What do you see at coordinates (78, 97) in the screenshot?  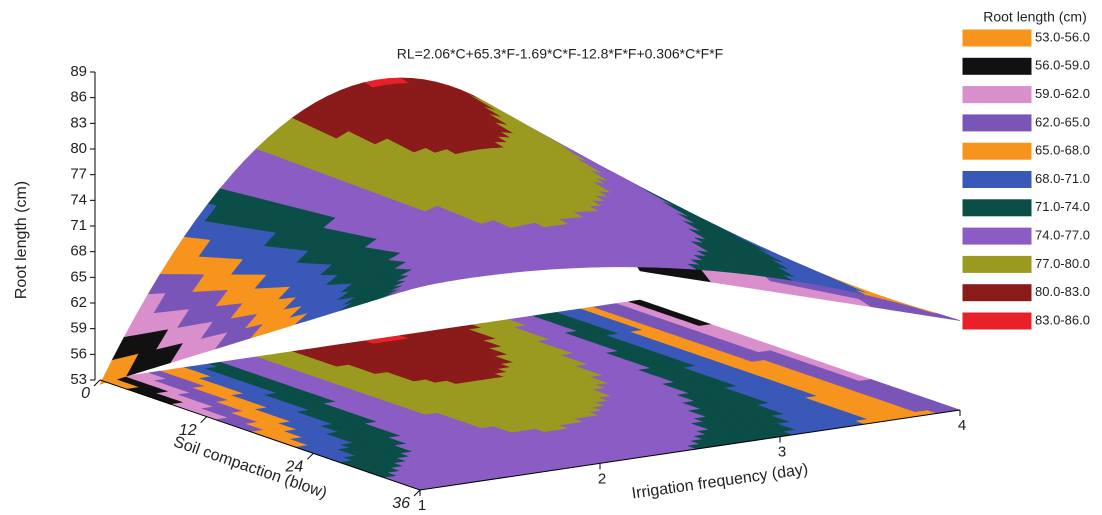 I see `z-tick-label: 86` at bounding box center [78, 97].